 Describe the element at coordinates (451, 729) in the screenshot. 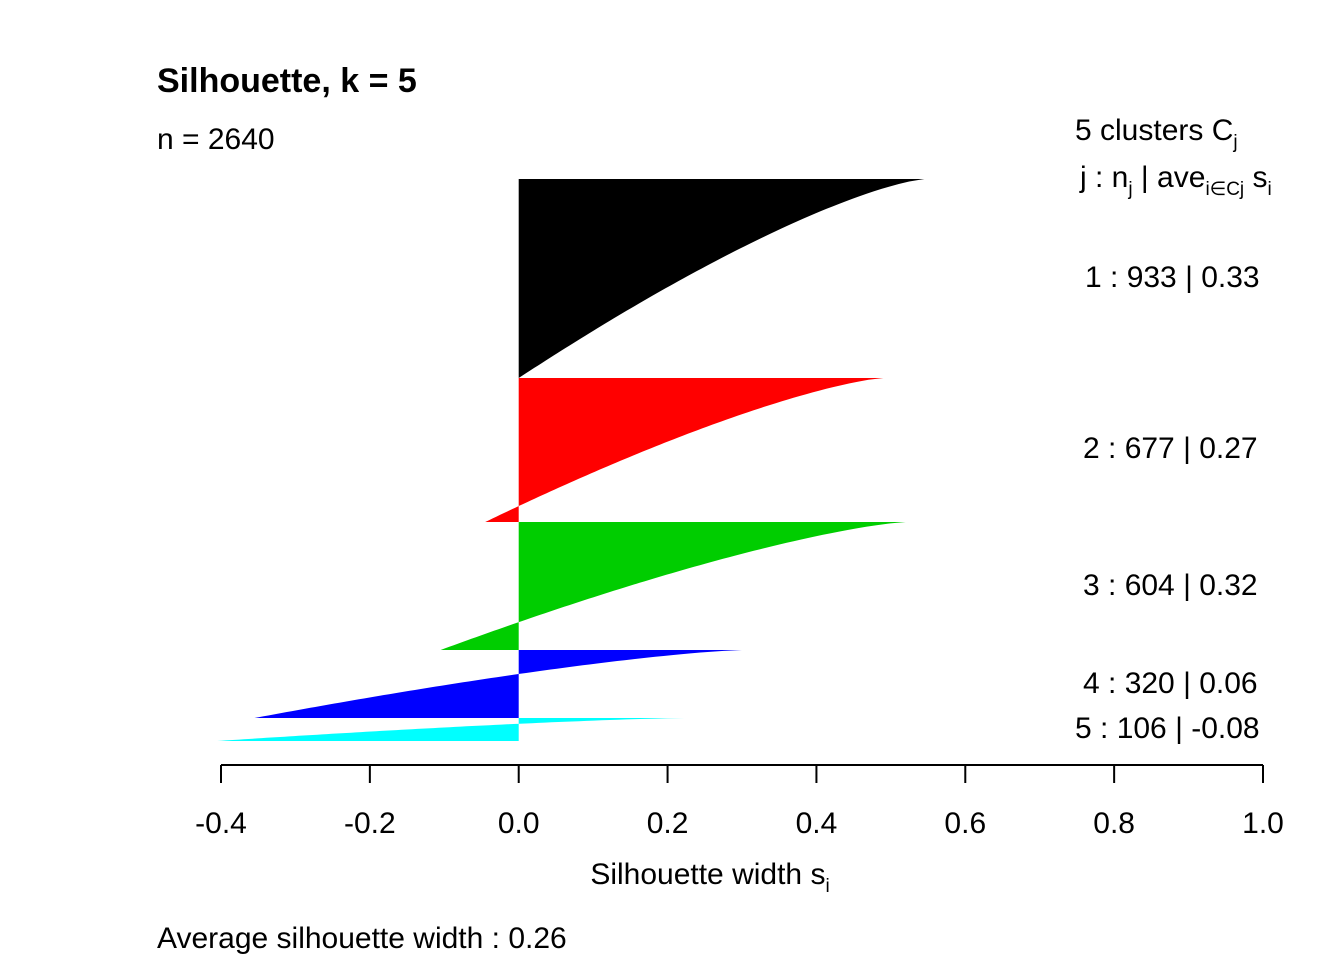

I see `cluster-5-silhouette` at that location.